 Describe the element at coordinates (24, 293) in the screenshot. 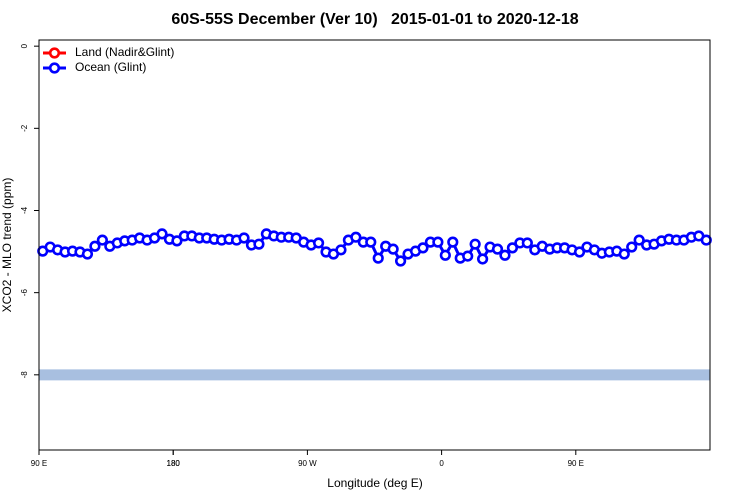

I see `y-tick-label: -6` at that location.